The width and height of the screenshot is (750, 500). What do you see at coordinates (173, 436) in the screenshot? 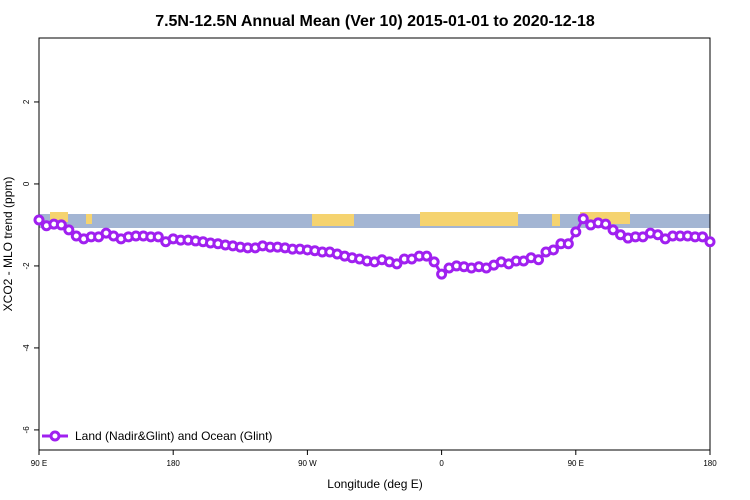
I see `legend-label: Land (Nadir&Glint) and Ocean (Glint)` at bounding box center [173, 436].